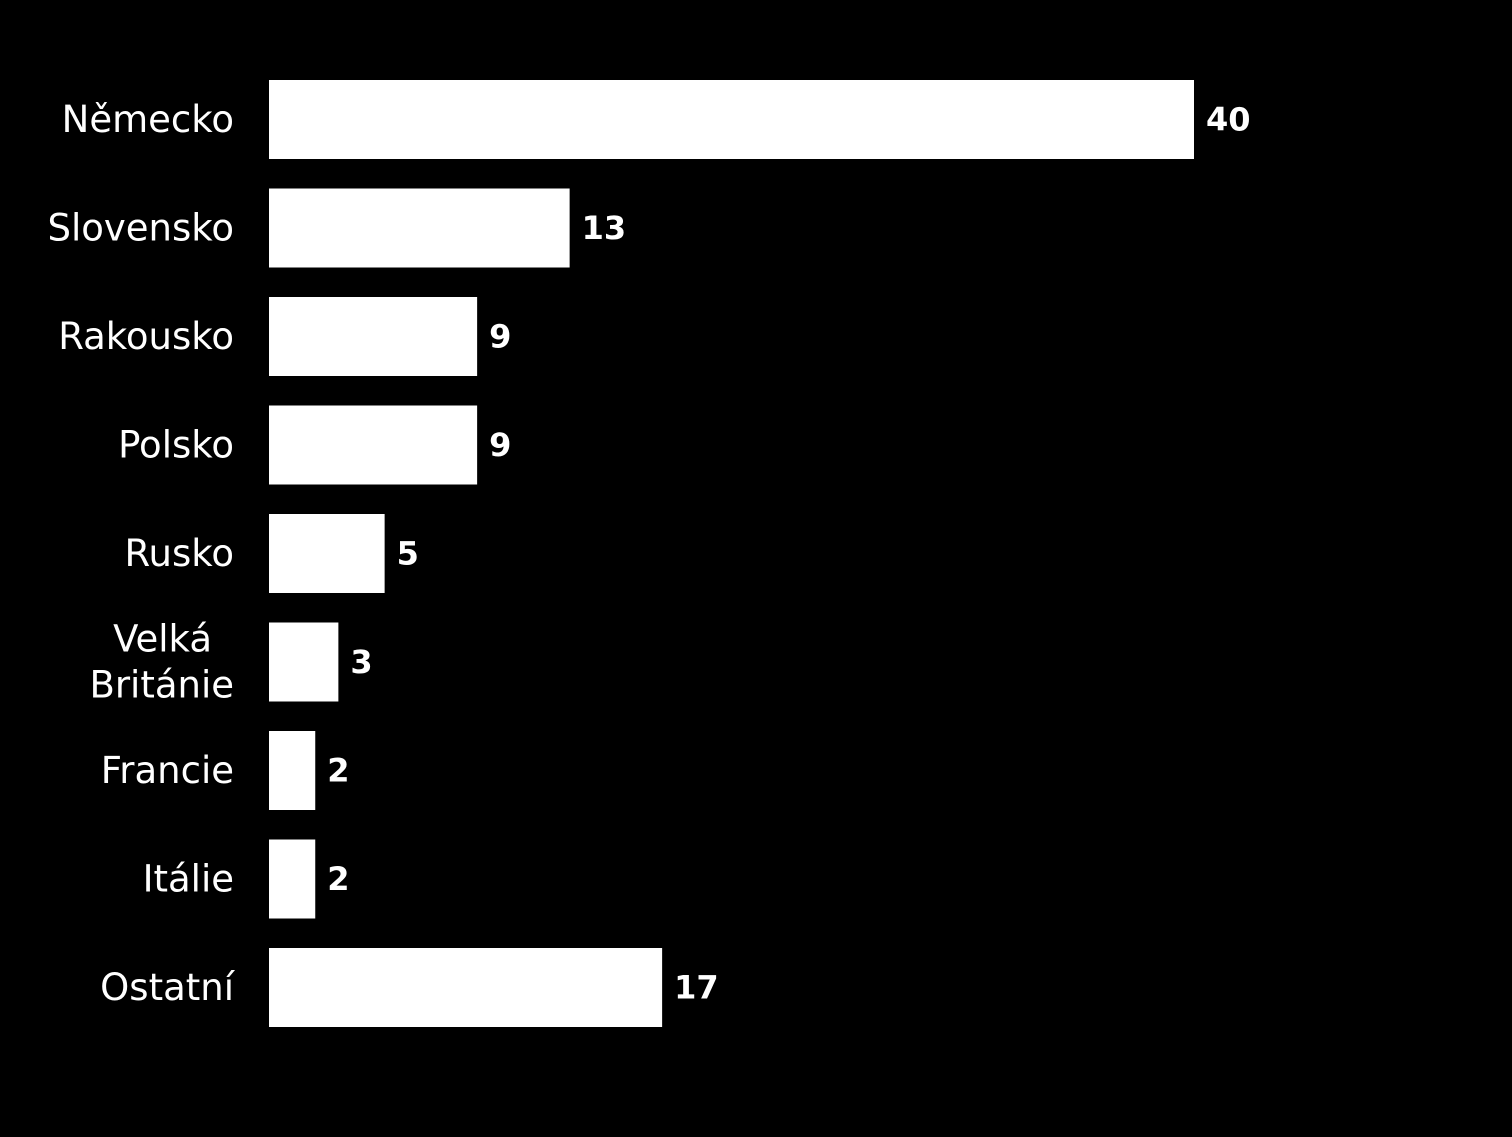 Image resolution: width=1512 pixels, height=1137 pixels. What do you see at coordinates (162, 639) in the screenshot?
I see `category-label-line: Velká` at bounding box center [162, 639].